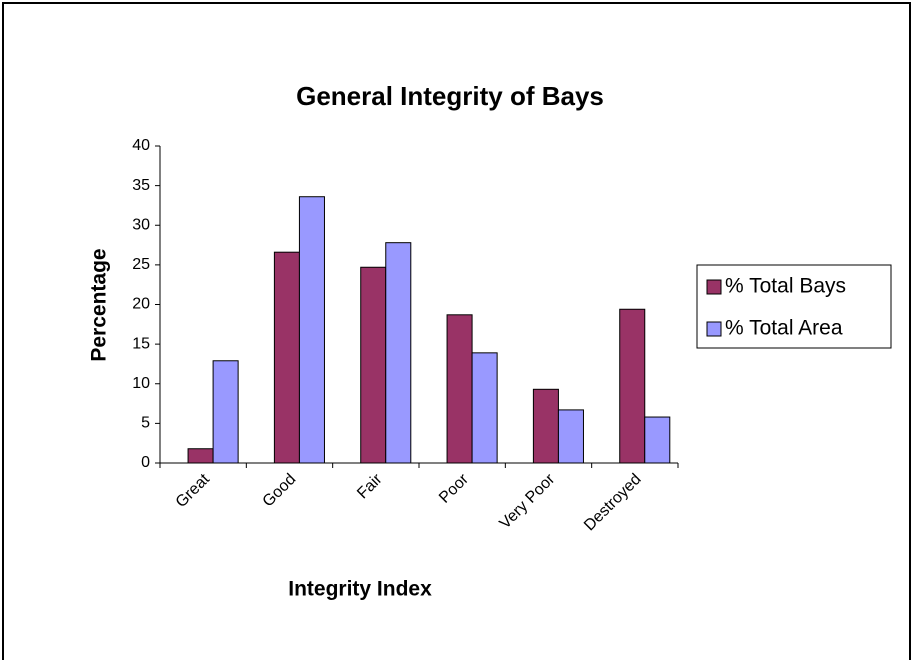 The image size is (914, 660). What do you see at coordinates (785, 286) in the screenshot?
I see `legend-label: % Total Bays` at bounding box center [785, 286].